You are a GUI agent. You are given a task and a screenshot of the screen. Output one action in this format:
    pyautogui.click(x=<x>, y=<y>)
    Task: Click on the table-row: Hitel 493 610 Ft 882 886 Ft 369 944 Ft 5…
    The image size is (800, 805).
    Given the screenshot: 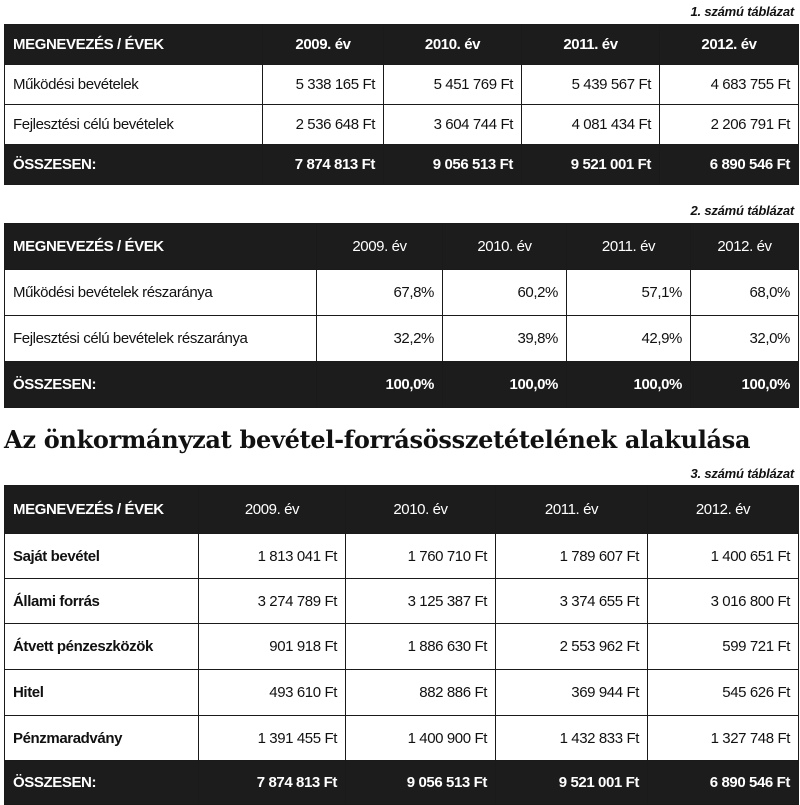 What is the action you would take?
    pyautogui.click(x=401, y=692)
    